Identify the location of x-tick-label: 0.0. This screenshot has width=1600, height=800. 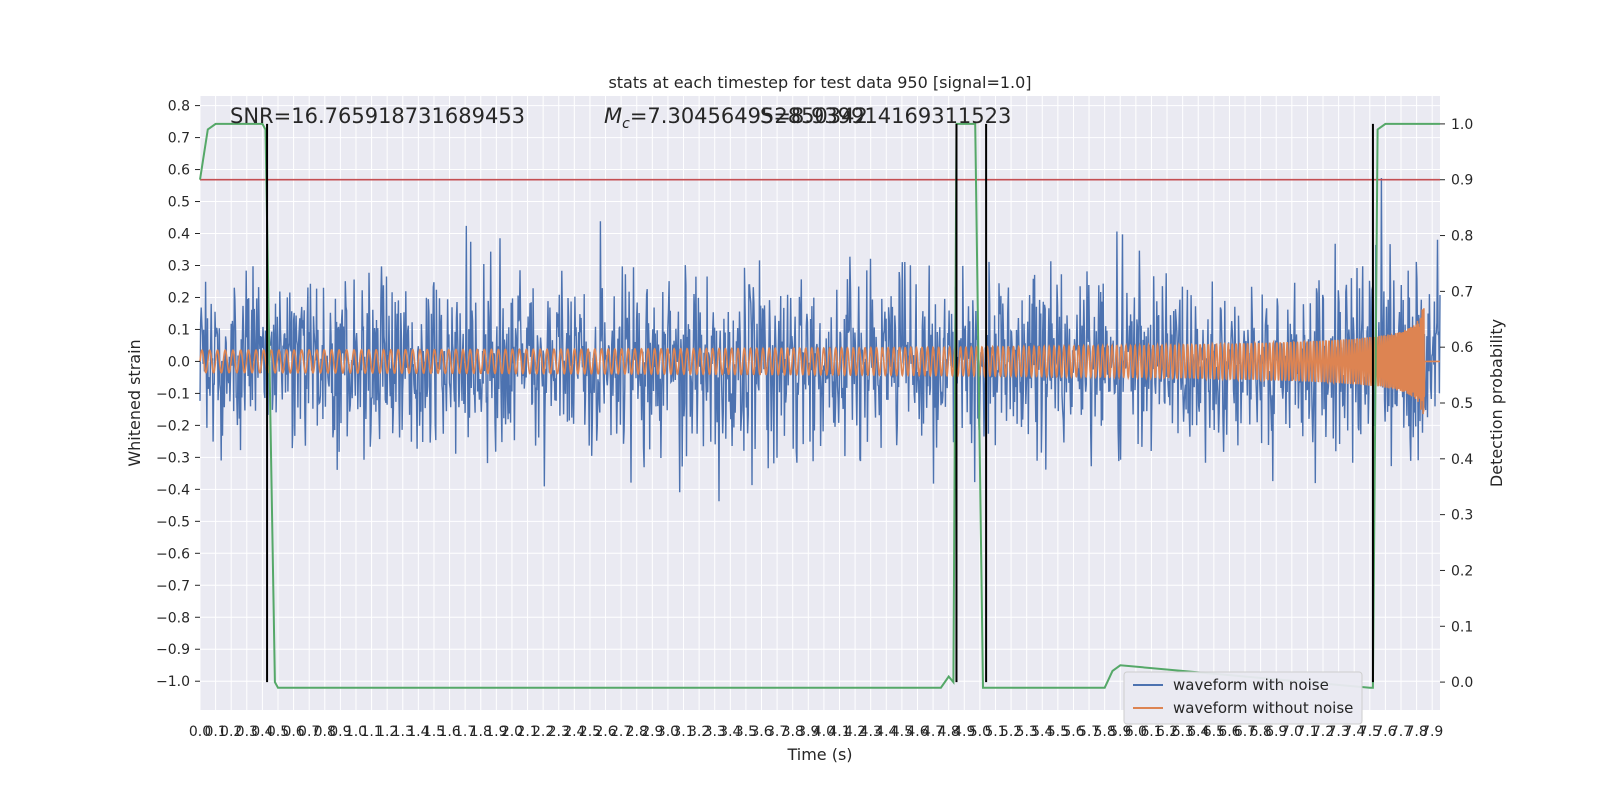
(200, 732).